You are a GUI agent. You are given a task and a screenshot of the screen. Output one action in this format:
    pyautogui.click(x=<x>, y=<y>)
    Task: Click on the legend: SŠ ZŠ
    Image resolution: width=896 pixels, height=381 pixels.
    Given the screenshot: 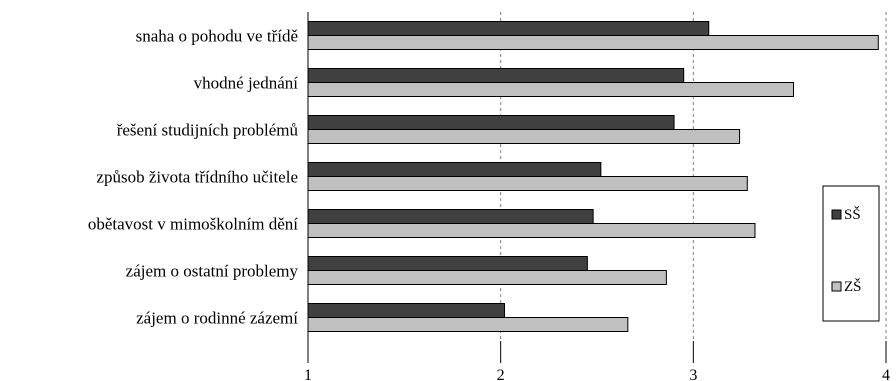 What is the action you would take?
    pyautogui.click(x=851, y=253)
    